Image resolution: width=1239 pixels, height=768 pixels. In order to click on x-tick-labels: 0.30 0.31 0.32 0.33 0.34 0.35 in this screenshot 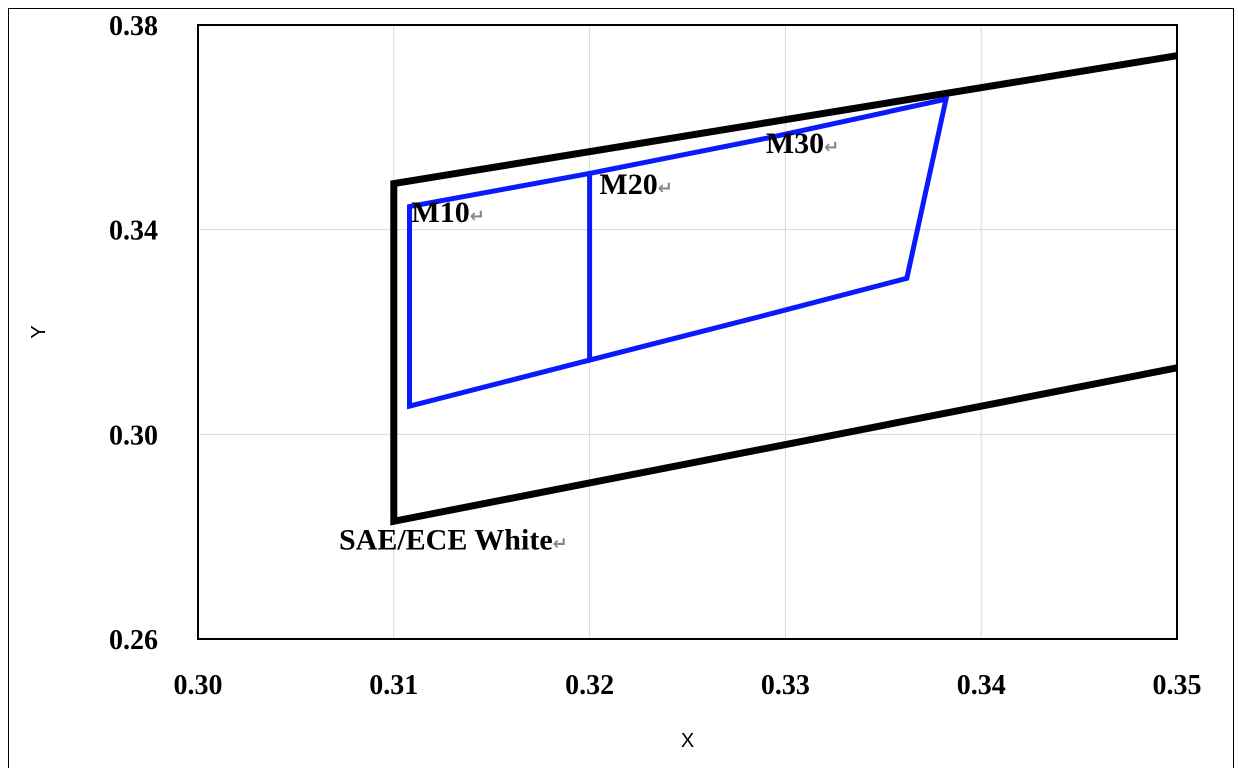, I will do `click(688, 685)`.